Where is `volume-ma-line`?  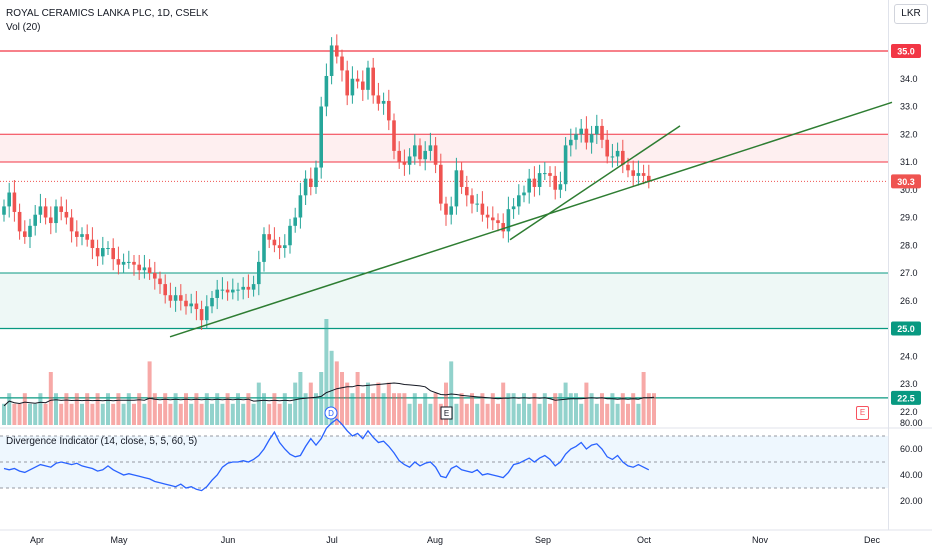
volume-ma-line is located at coordinates (329, 394).